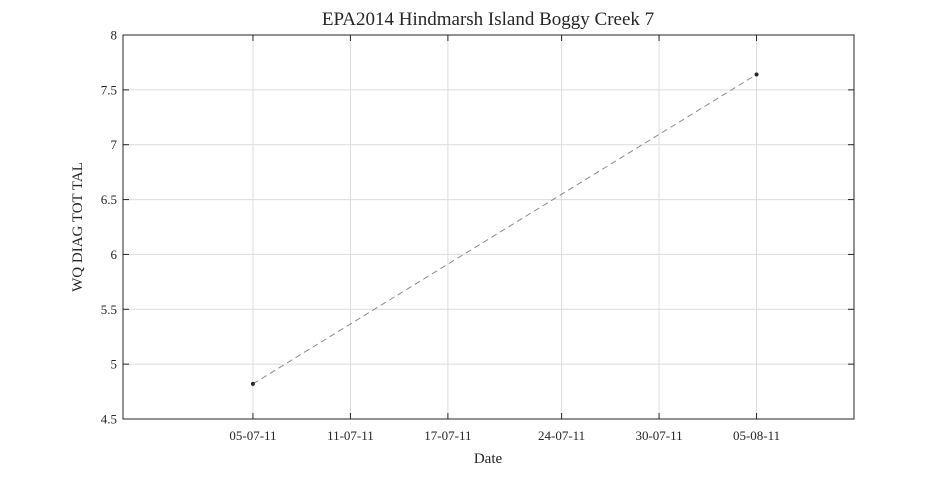  Describe the element at coordinates (350, 435) in the screenshot. I see `x-tick-label: 11-07-11` at that location.